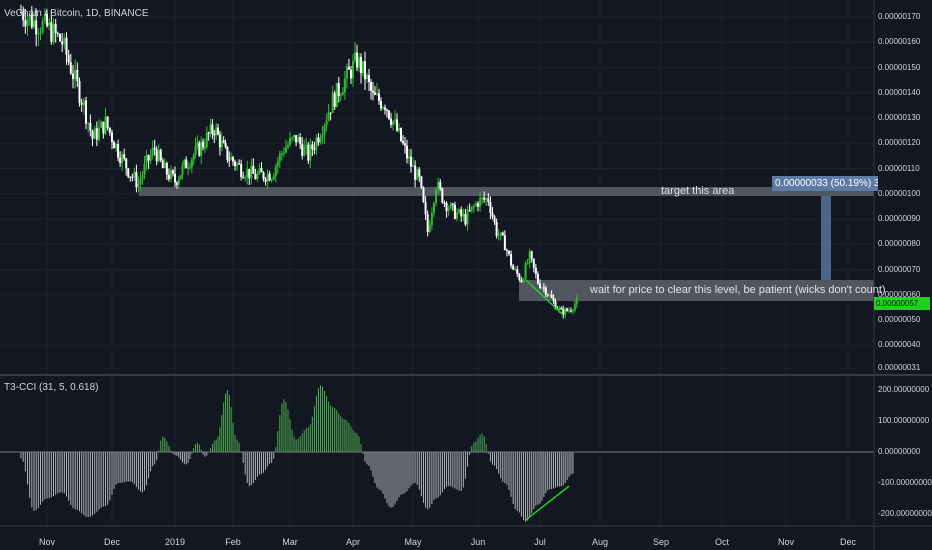 Image resolution: width=932 pixels, height=550 pixels. What do you see at coordinates (76, 13) in the screenshot?
I see `symbol-title: VeChain / Bitcoin, 1D, BINANCE` at bounding box center [76, 13].